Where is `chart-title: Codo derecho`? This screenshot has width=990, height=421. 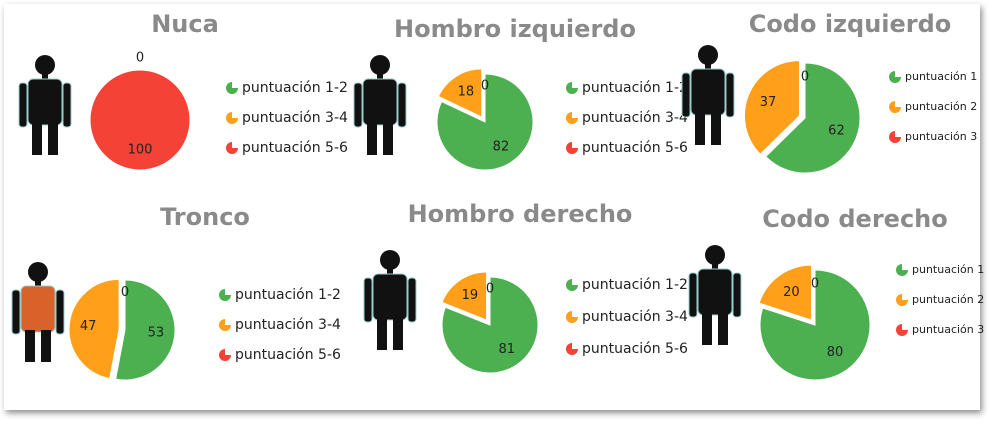
chart-title: Codo derecho is located at coordinates (855, 219).